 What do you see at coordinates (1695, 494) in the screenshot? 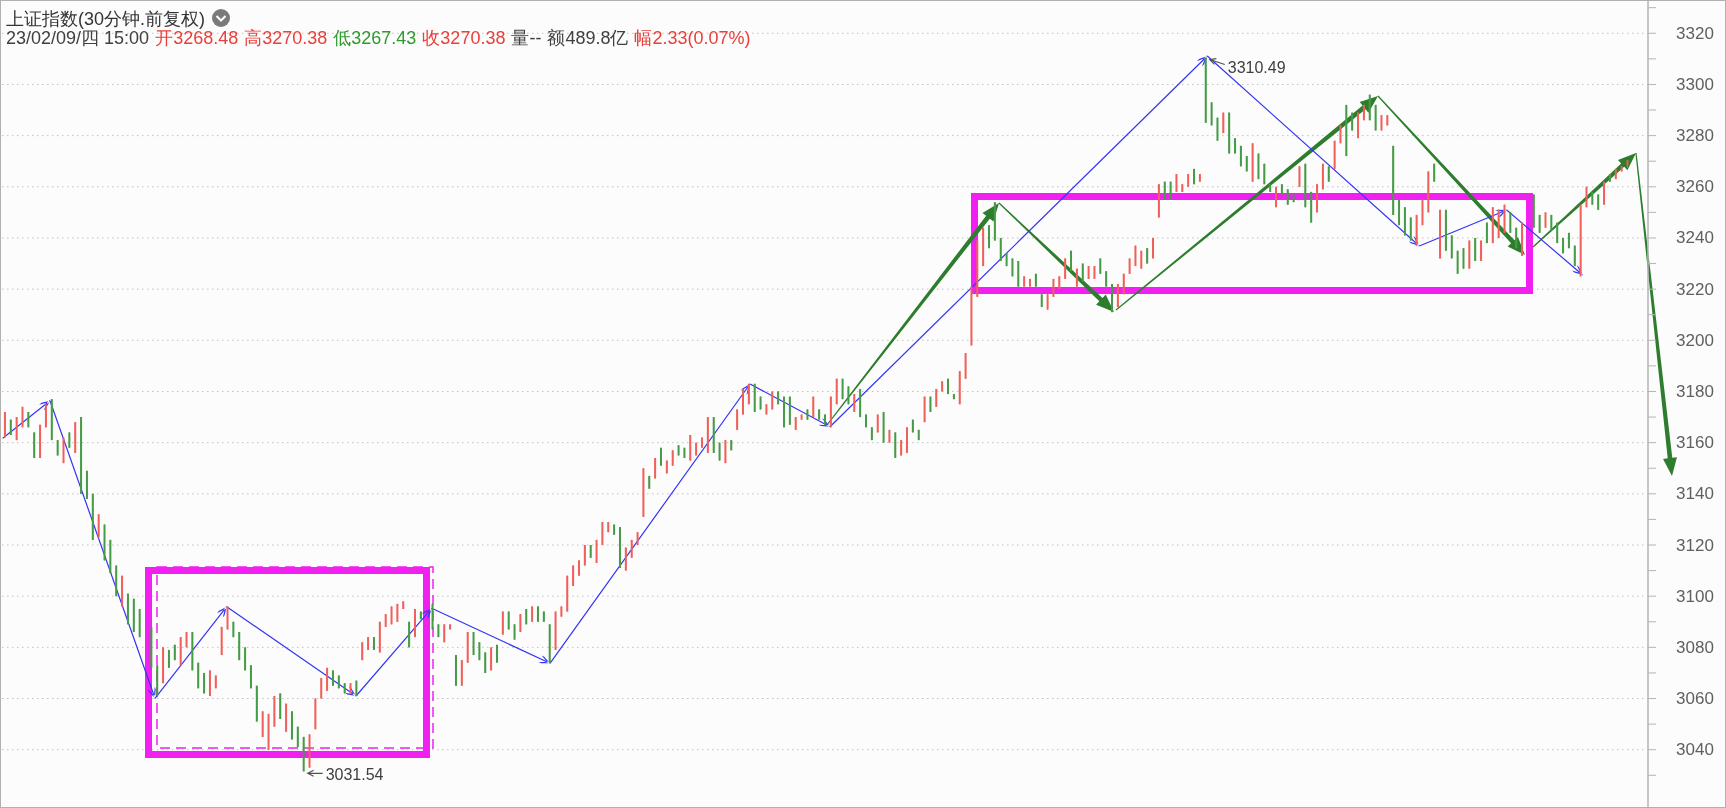
I see `y-tick-label: 3140` at bounding box center [1695, 494].